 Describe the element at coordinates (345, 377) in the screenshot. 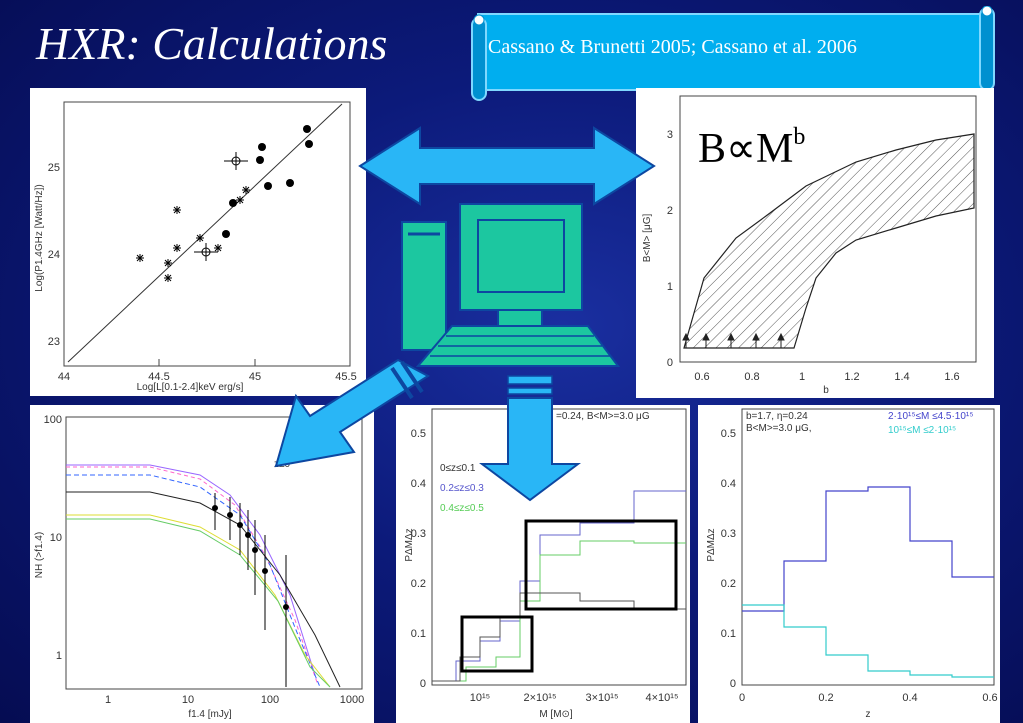

I see `lx-p14-xtick-3: 45.5` at that location.